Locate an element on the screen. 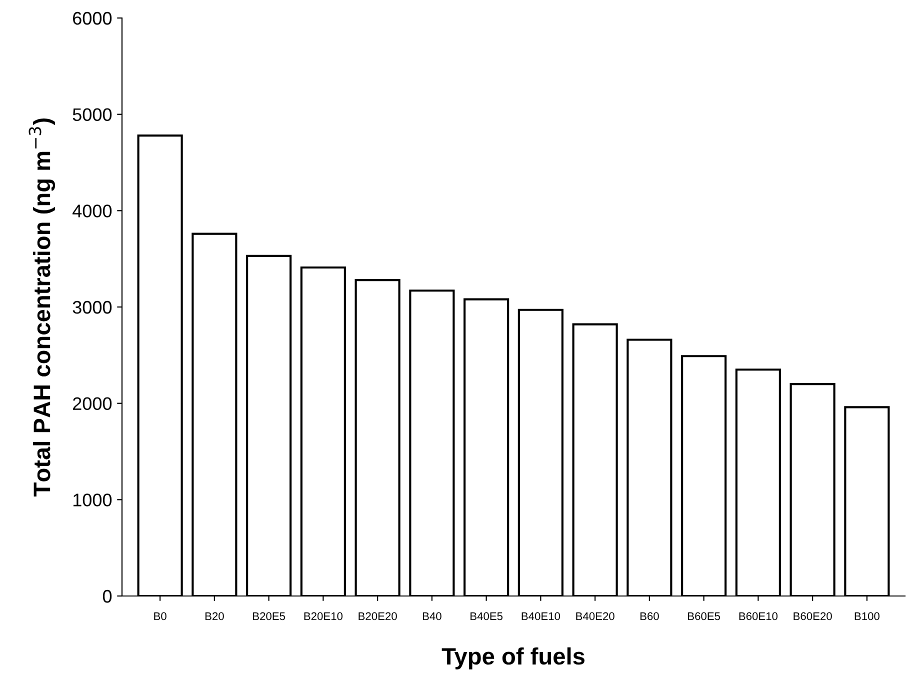  y-tick-label: 3000 is located at coordinates (92, 307).